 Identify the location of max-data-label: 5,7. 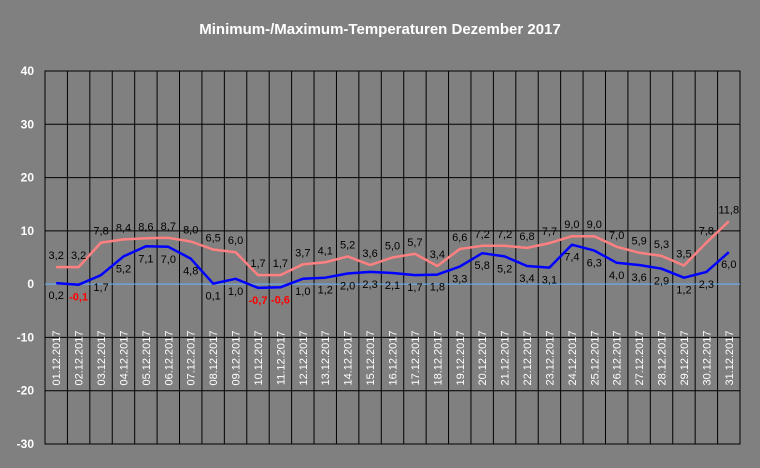
(414, 243).